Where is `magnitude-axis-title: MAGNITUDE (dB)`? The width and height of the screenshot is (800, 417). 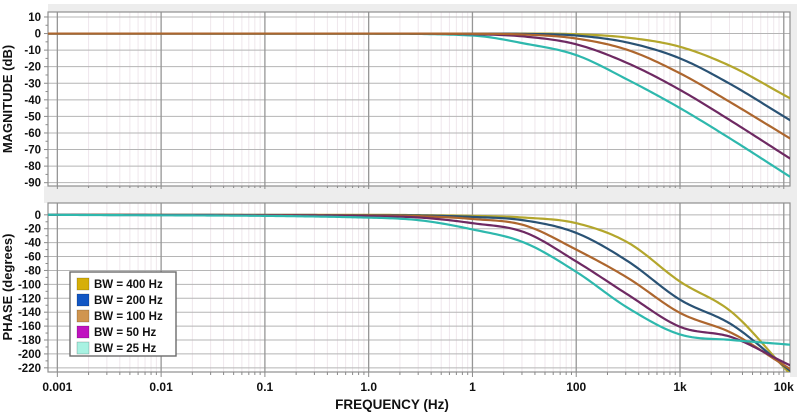
magnitude-axis-title: MAGNITUDE (dB) is located at coordinates (7, 99).